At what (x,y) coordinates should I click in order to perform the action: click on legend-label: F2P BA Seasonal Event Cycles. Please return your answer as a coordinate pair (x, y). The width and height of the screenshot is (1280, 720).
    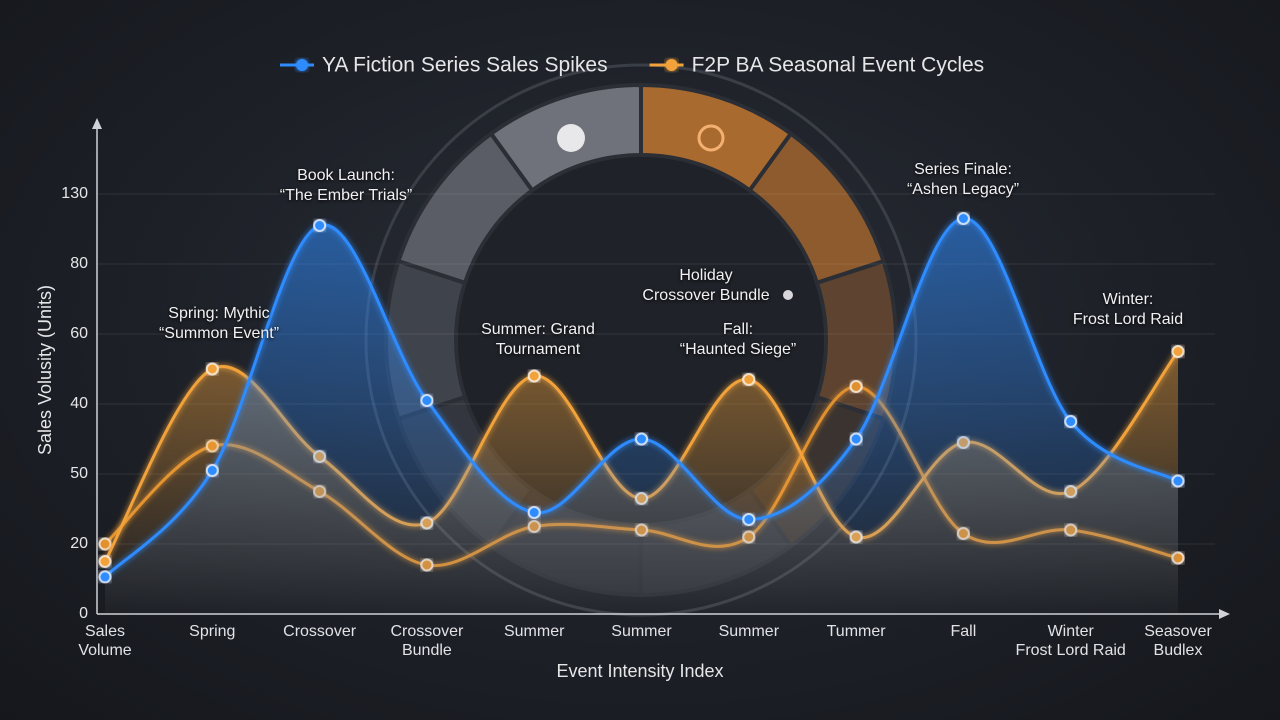
    Looking at the image, I should click on (838, 65).